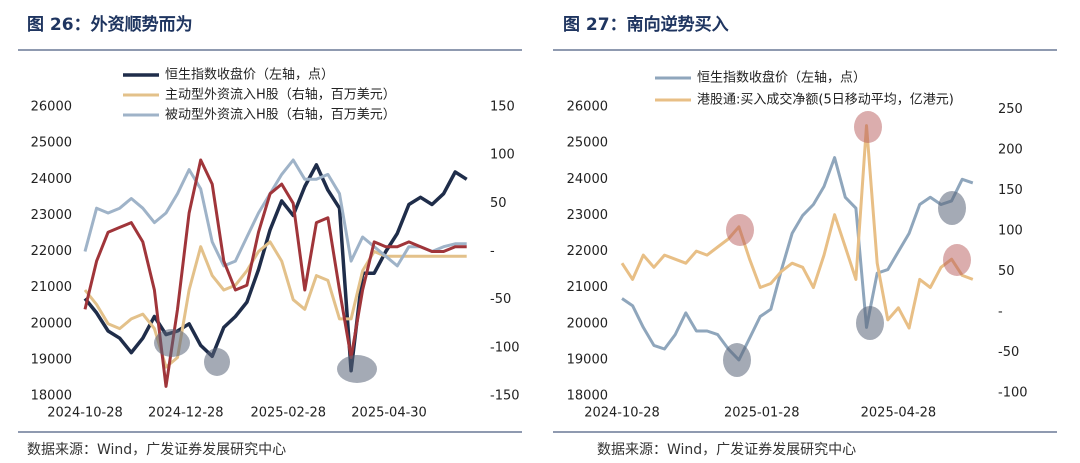 This screenshot has width=1080, height=463. What do you see at coordinates (646, 24) in the screenshot?
I see `chart-title: 图 27：南向逆势买入` at bounding box center [646, 24].